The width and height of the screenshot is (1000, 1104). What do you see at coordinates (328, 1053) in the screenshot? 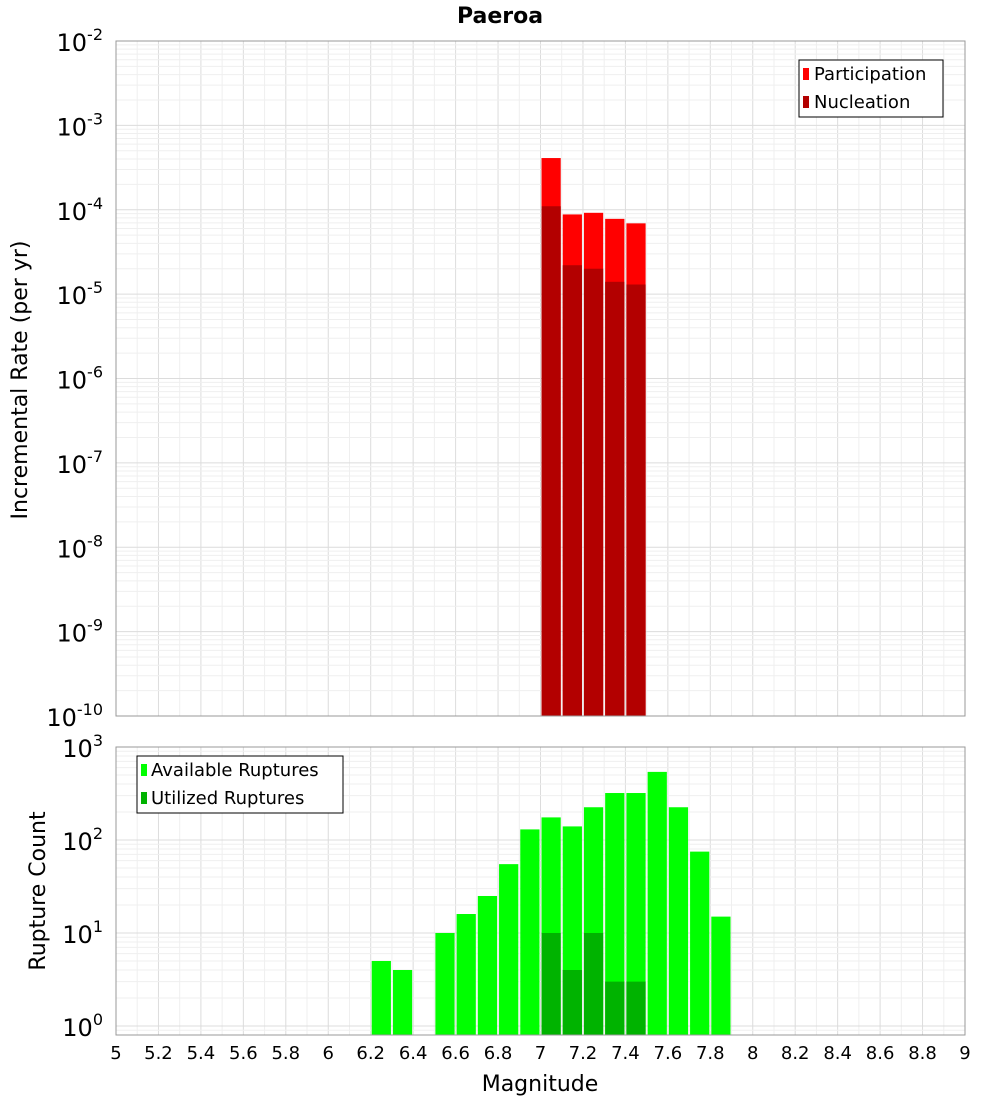
I see `x-tick-label: 6` at bounding box center [328, 1053].